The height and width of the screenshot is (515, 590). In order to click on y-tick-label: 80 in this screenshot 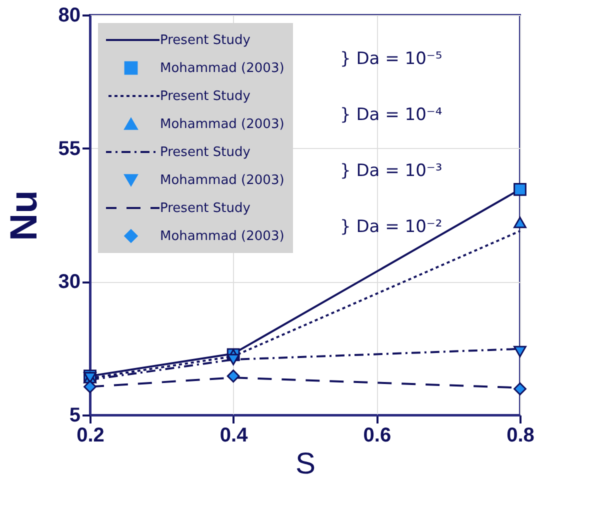, I will do `click(69, 15)`.